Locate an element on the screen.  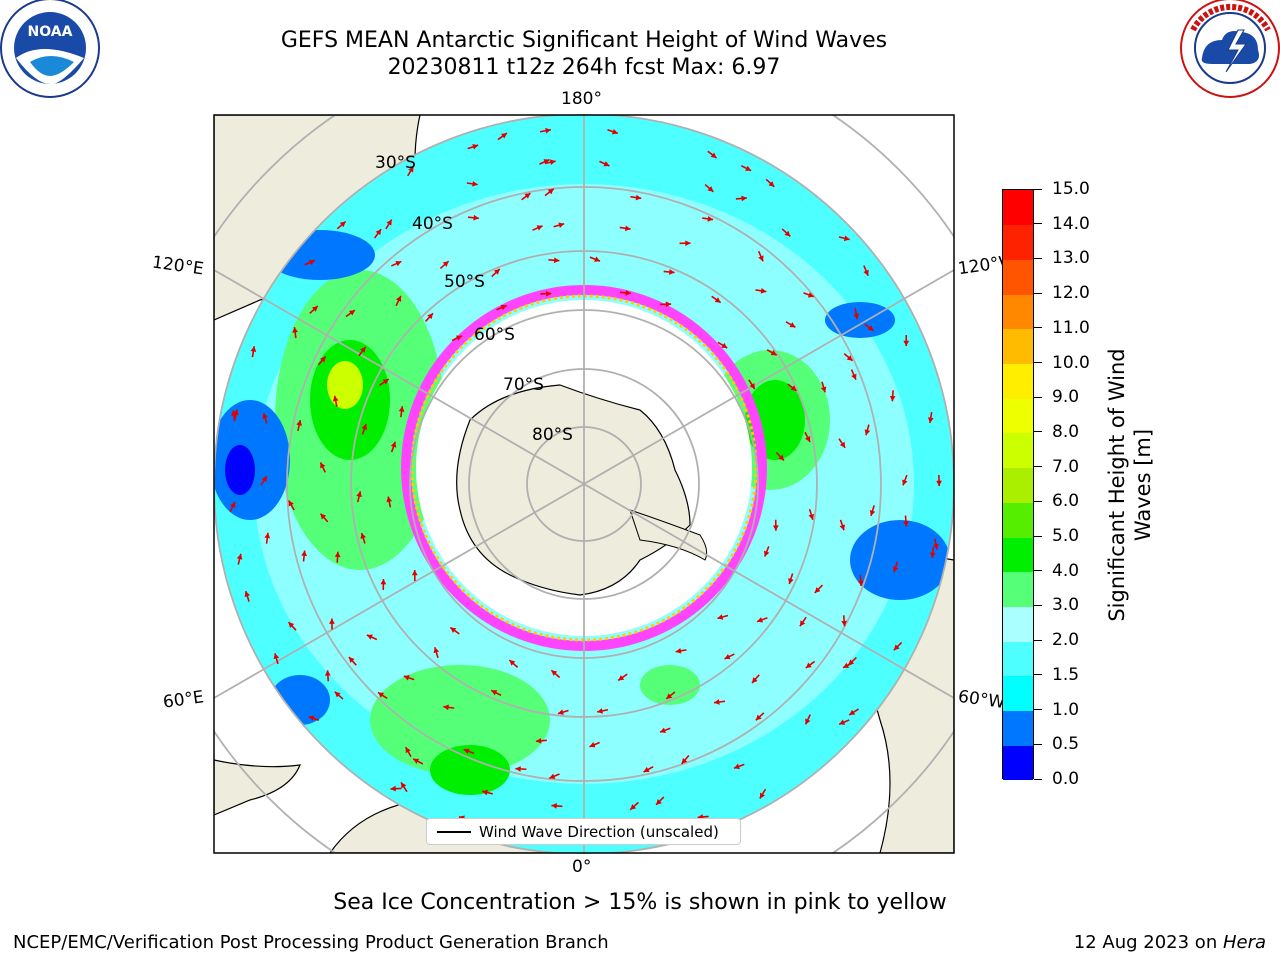
colorbar-title: Significant Height of Wind Waves [m] is located at coordinates (1130, 485).